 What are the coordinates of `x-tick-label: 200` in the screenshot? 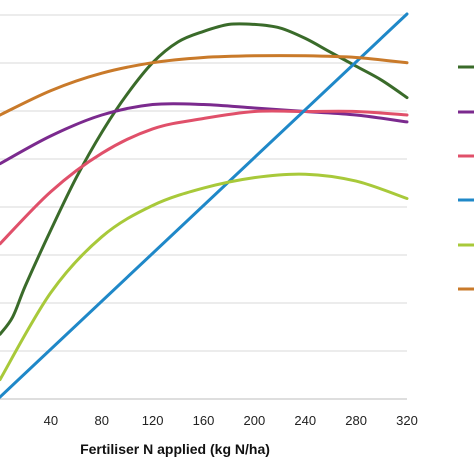 It's located at (255, 420).